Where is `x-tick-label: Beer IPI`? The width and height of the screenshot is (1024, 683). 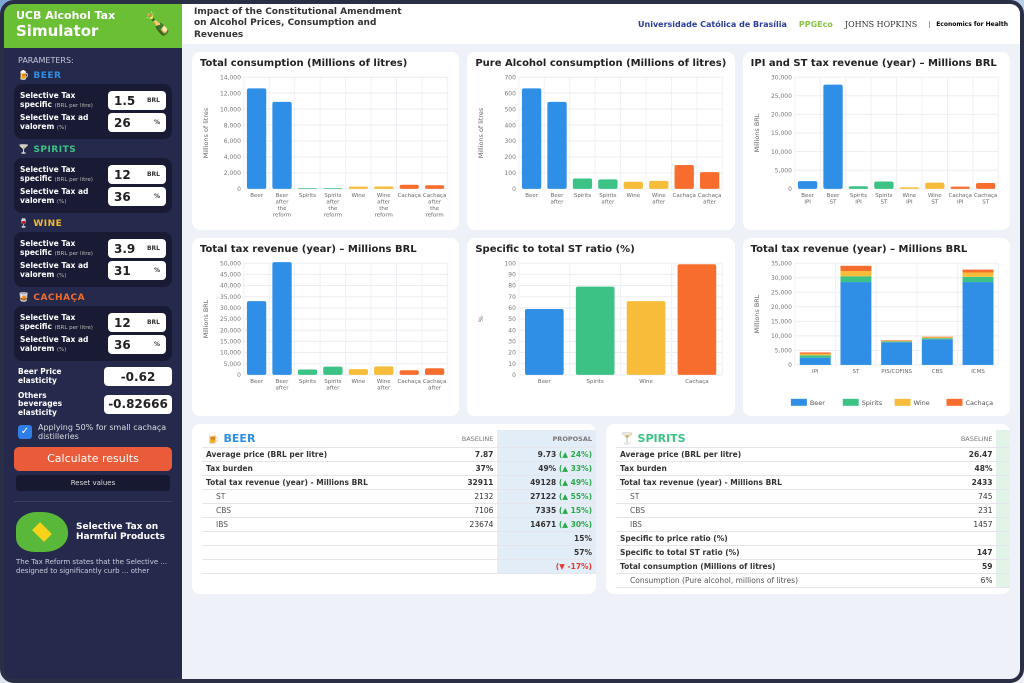
x-tick-label: Beer IPI is located at coordinates (807, 199).